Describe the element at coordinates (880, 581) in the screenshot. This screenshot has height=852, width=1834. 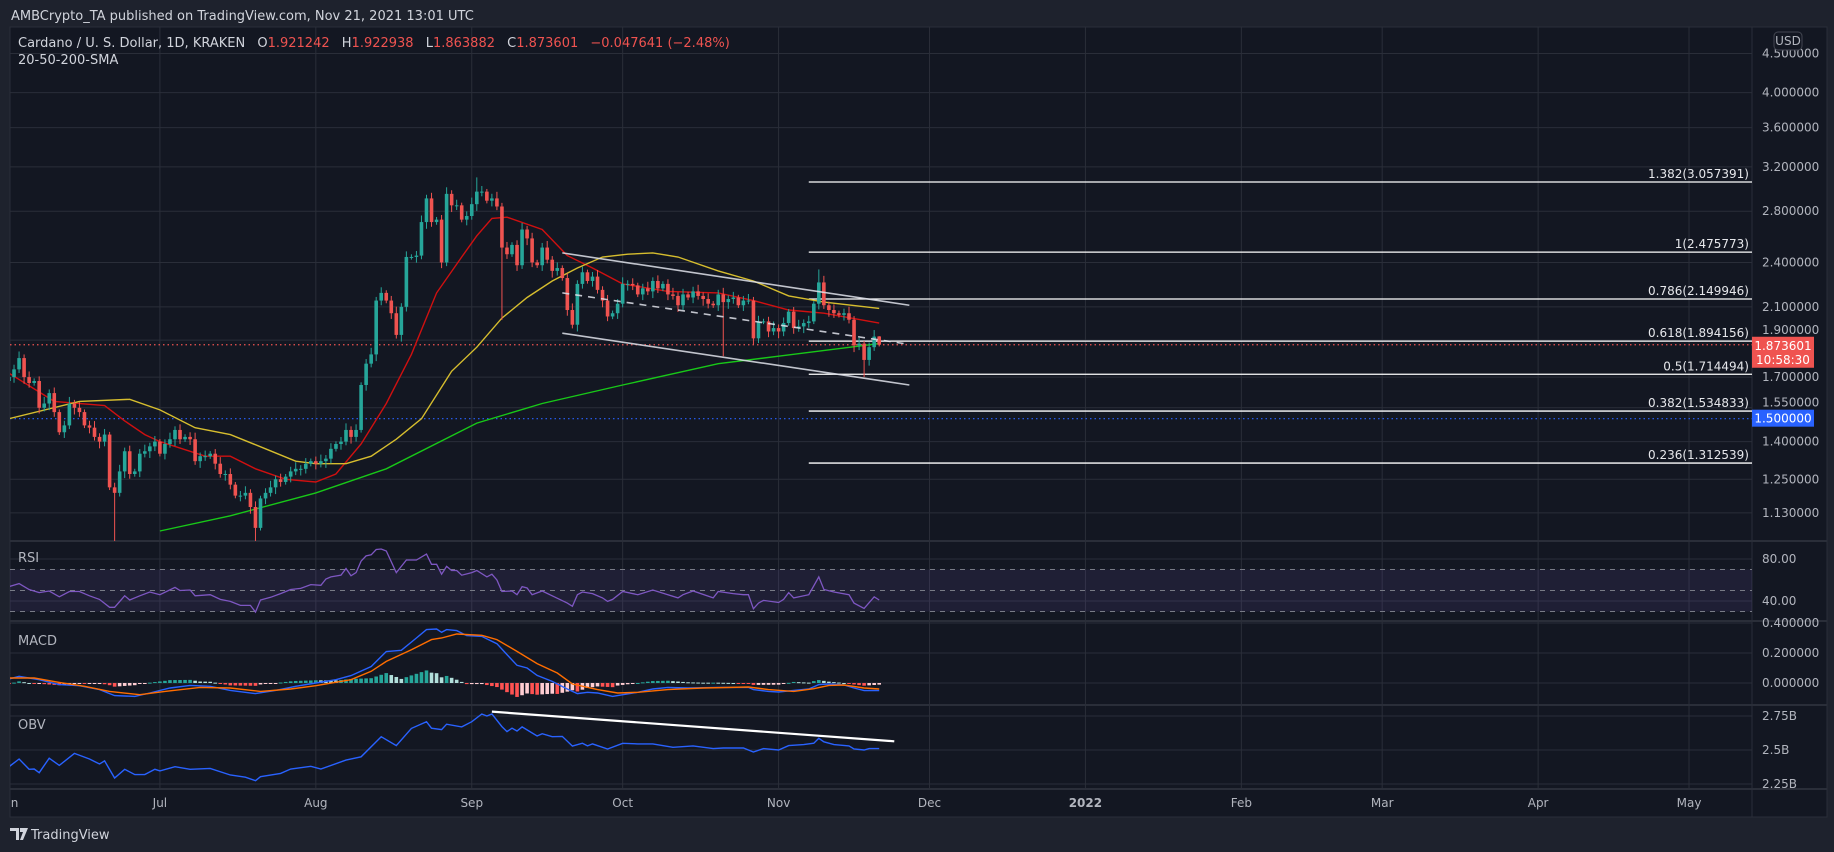
I see `rsi-pane` at that location.